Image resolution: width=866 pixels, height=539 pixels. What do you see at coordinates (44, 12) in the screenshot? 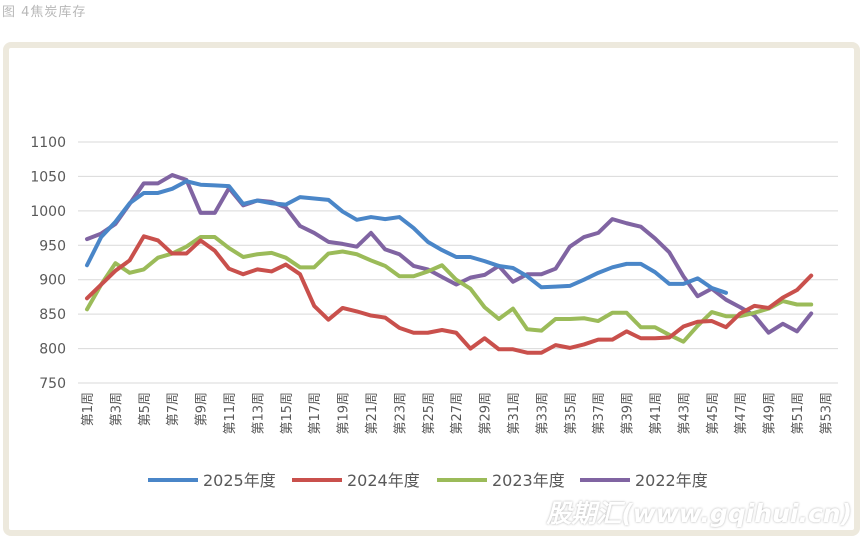
I see `figure-title: 图 4焦炭库存` at bounding box center [44, 12].